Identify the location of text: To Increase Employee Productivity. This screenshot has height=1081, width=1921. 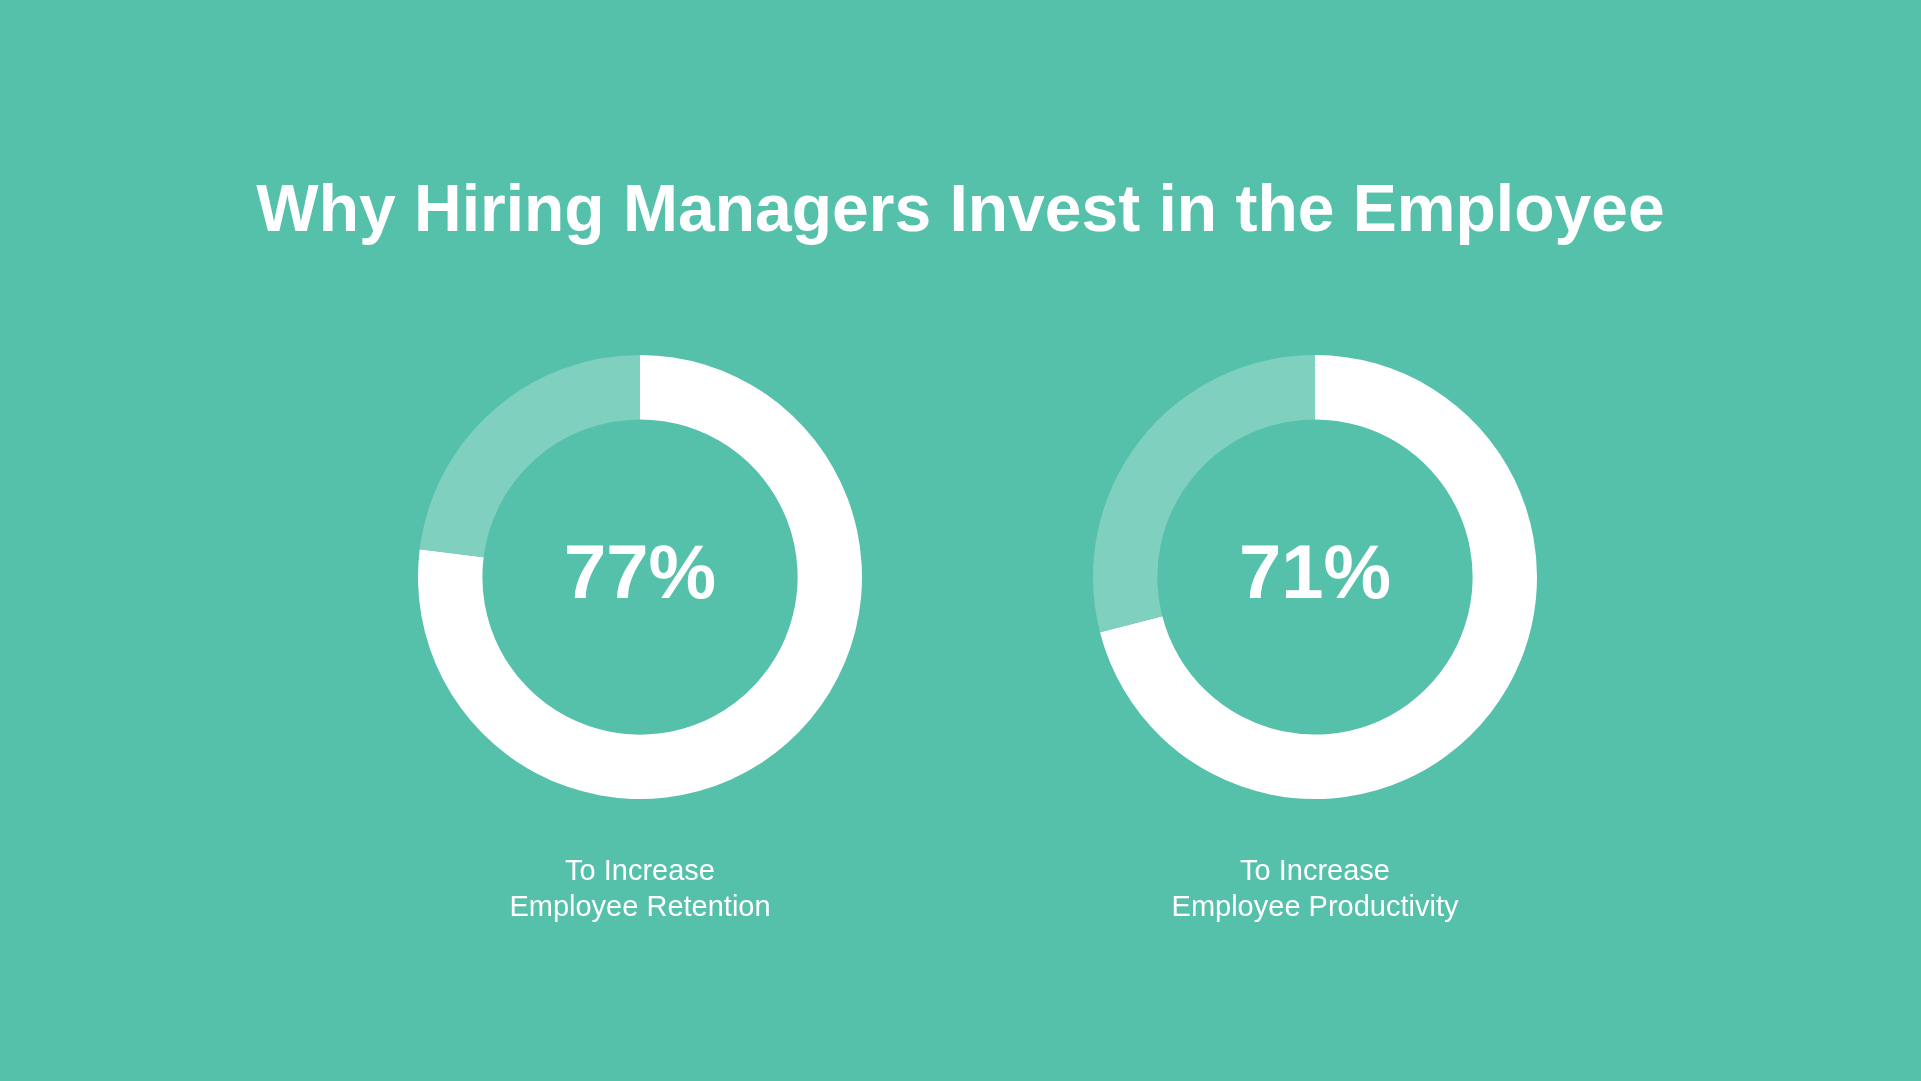
(1315, 888).